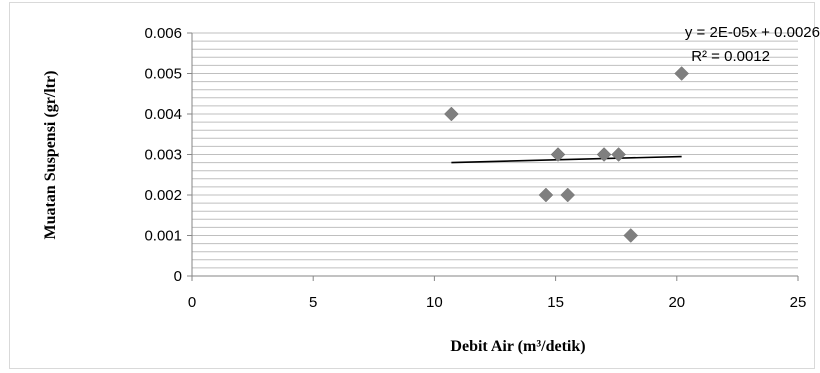 This screenshot has height=373, width=820. What do you see at coordinates (163, 195) in the screenshot?
I see `y-tick-label: 0.002` at bounding box center [163, 195].